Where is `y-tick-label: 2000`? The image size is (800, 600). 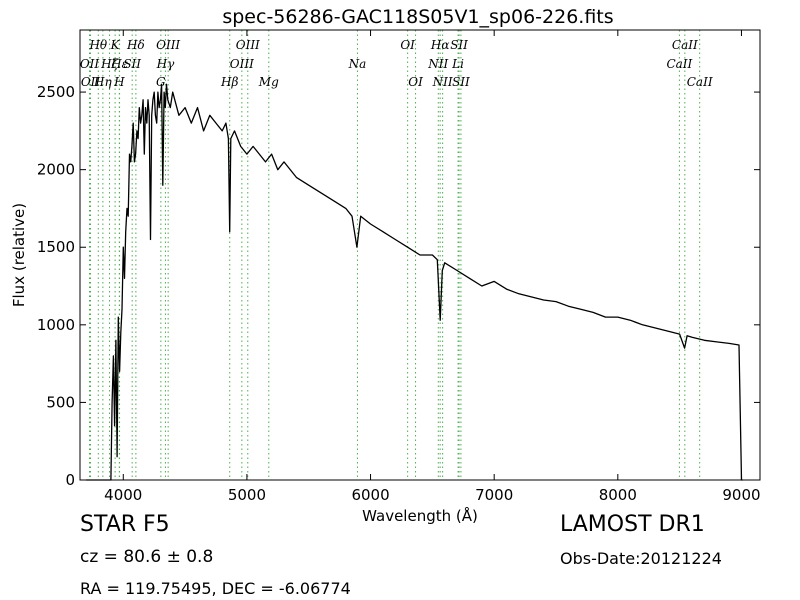 y-tick-label: 2000 is located at coordinates (56, 170).